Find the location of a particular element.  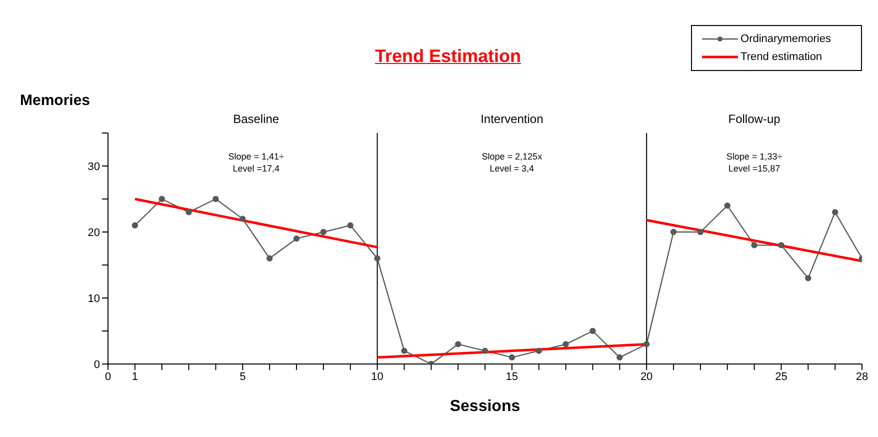

annotation: Slope = 1,41÷ Level =17,4 is located at coordinates (256, 163).